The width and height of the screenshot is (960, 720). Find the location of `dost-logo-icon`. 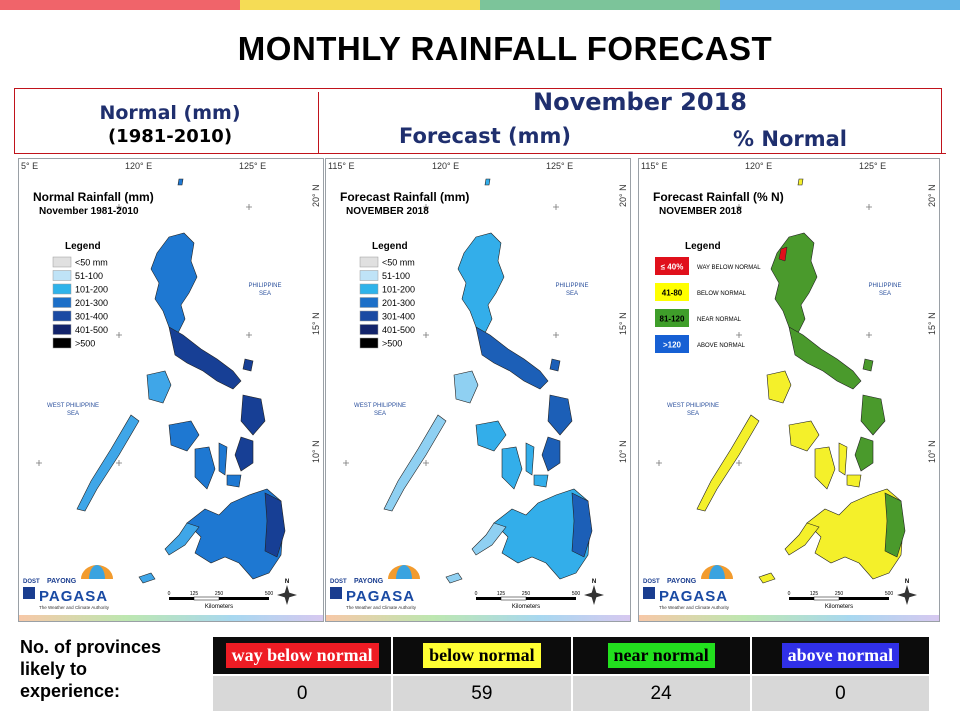

dost-logo-icon is located at coordinates (29, 593).